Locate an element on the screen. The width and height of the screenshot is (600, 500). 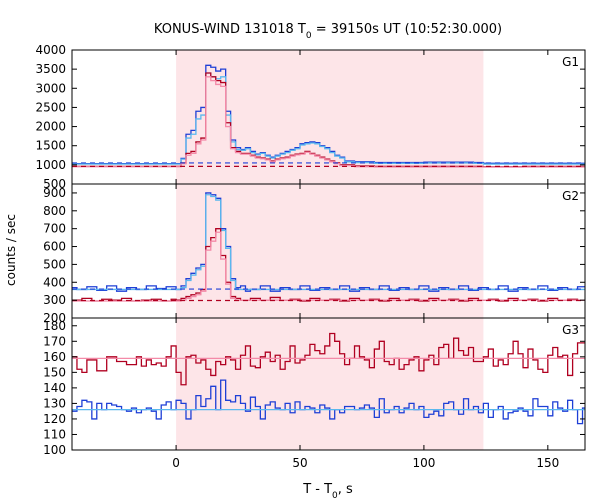
y-tick-label: 200 is located at coordinates (54, 318).